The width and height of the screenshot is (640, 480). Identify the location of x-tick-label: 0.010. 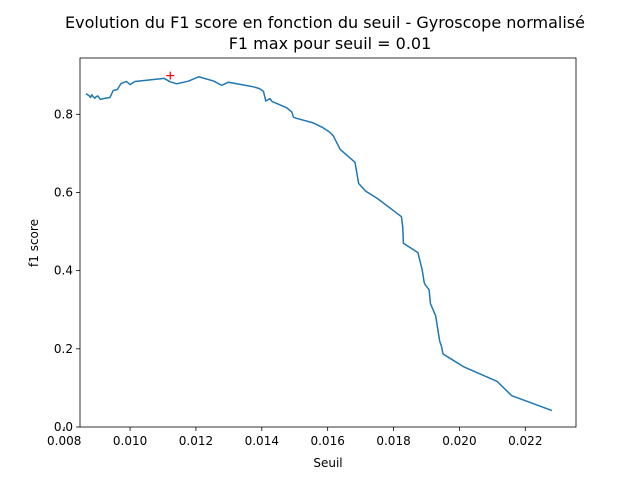
(130, 441).